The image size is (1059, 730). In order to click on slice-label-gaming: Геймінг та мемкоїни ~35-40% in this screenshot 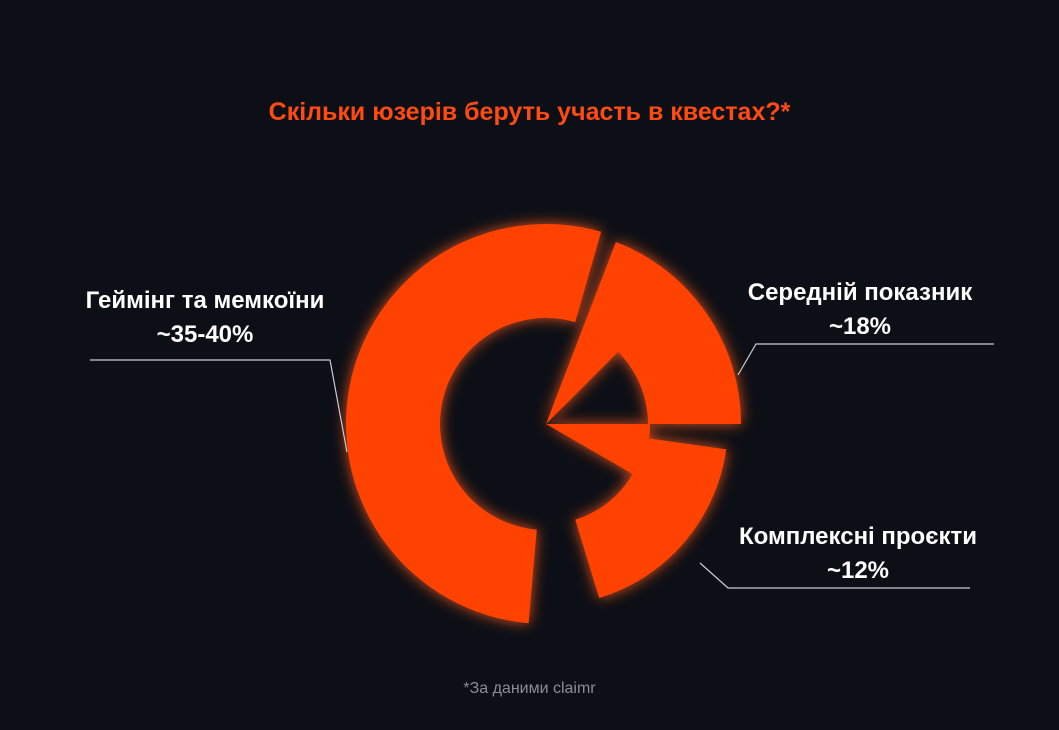, I will do `click(205, 318)`.